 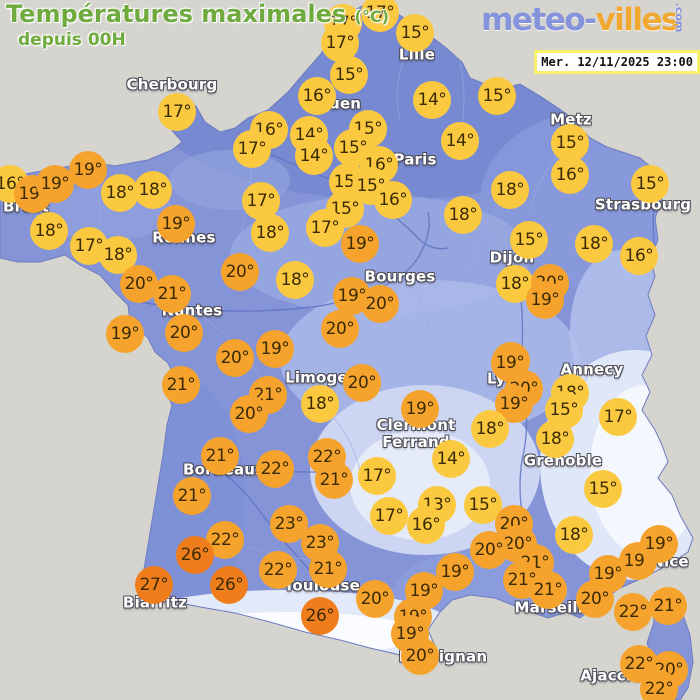 I want to click on page-title-unit: (°C), so click(x=371, y=16).